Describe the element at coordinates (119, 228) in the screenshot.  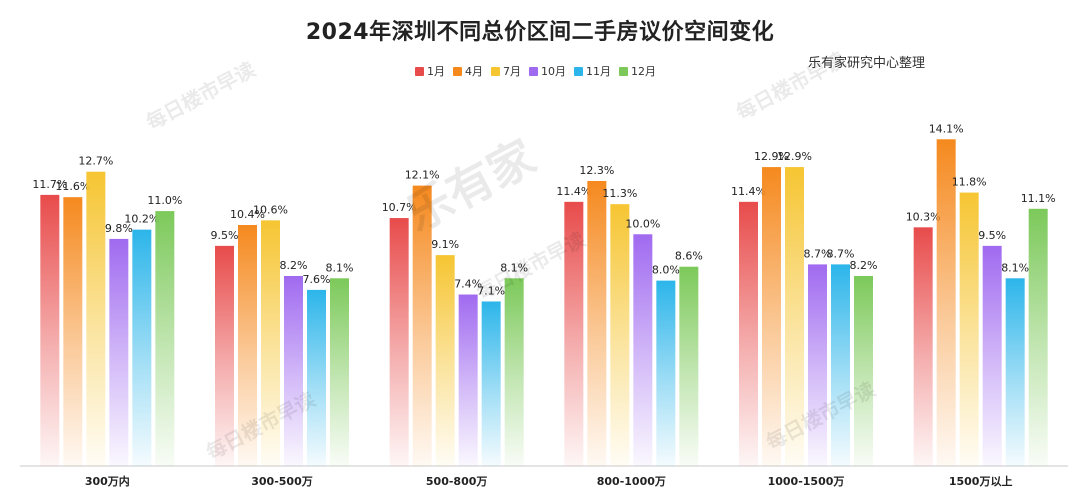
I see `data-label: 9.8%` at that location.